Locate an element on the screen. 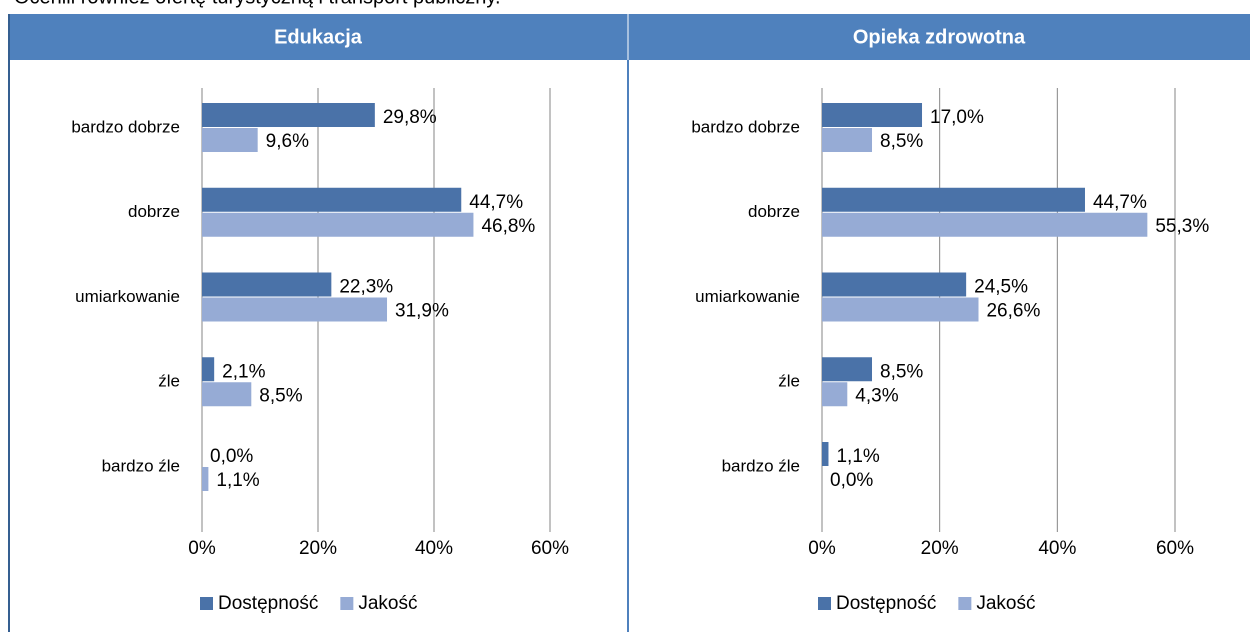 This screenshot has width=1258, height=632. header-bar is located at coordinates (629, 37).